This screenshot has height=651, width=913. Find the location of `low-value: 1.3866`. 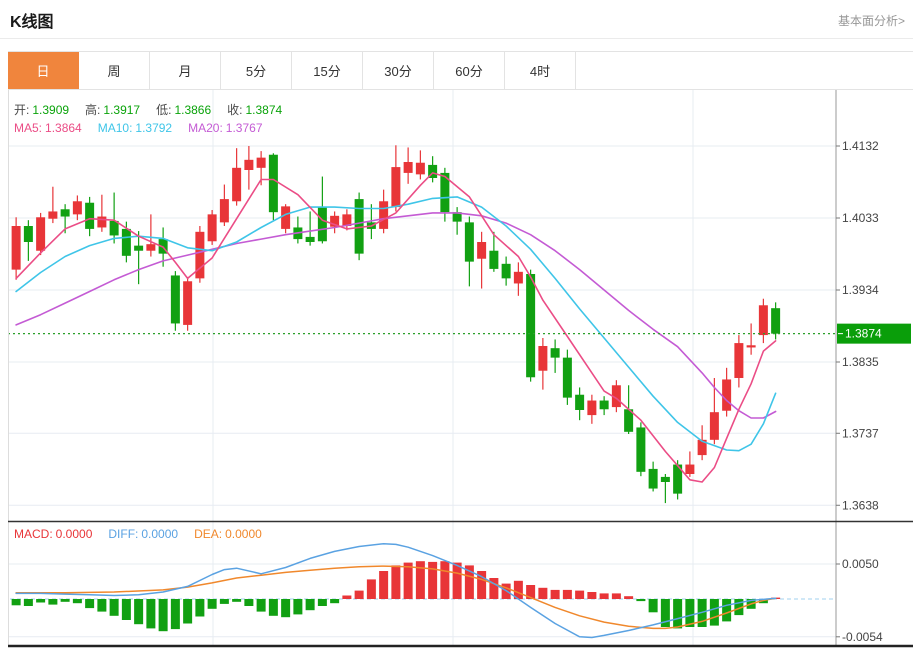

low-value: 1.3866 is located at coordinates (193, 110).